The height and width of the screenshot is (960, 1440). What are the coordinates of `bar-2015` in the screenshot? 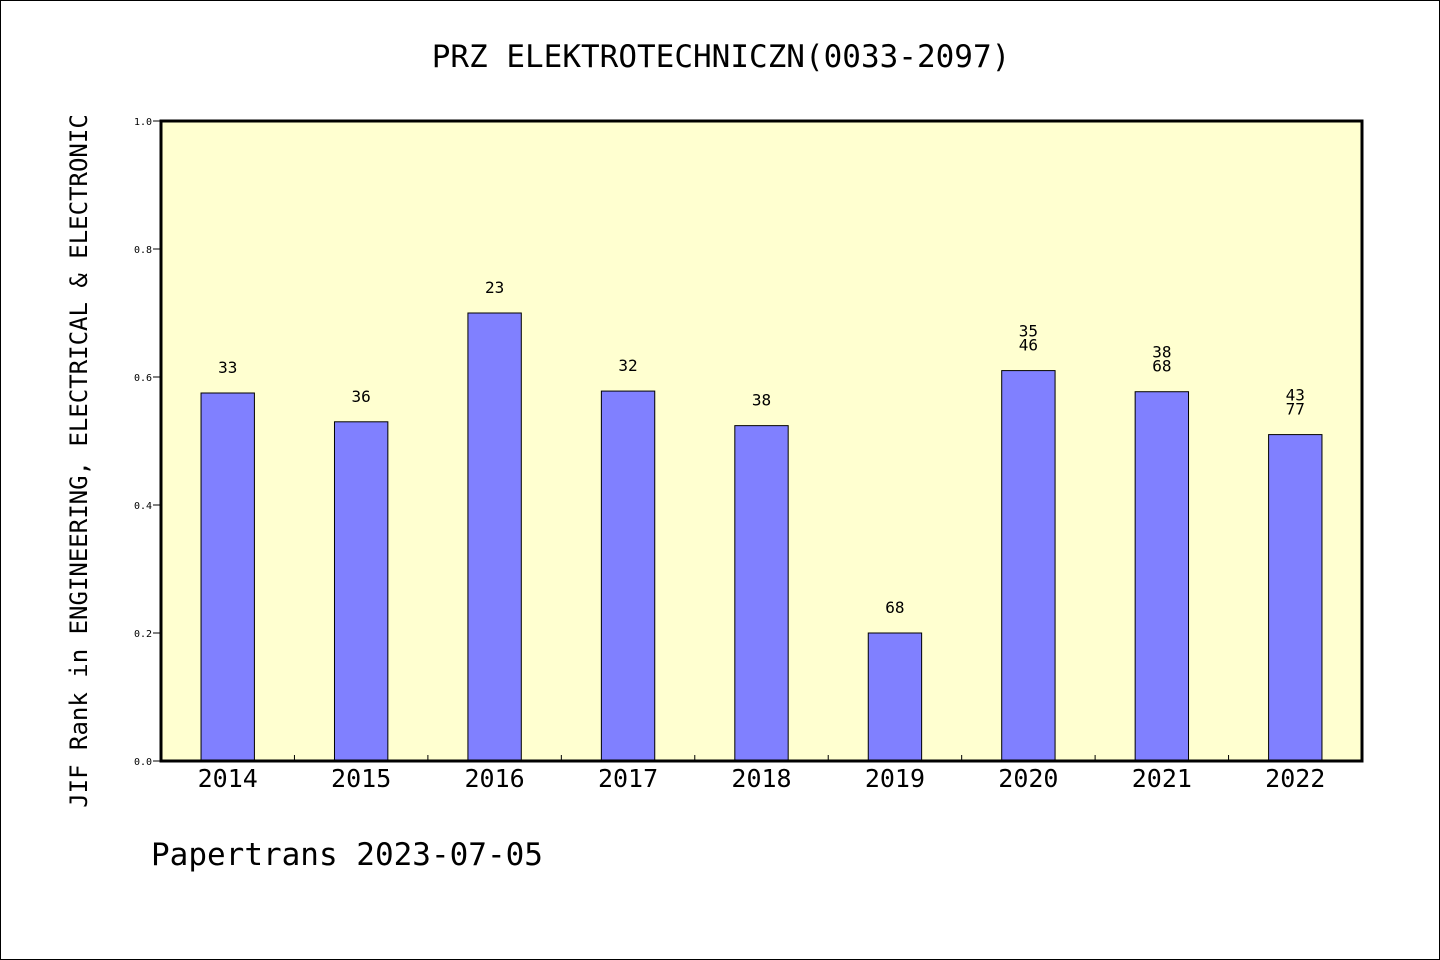 It's located at (361, 591).